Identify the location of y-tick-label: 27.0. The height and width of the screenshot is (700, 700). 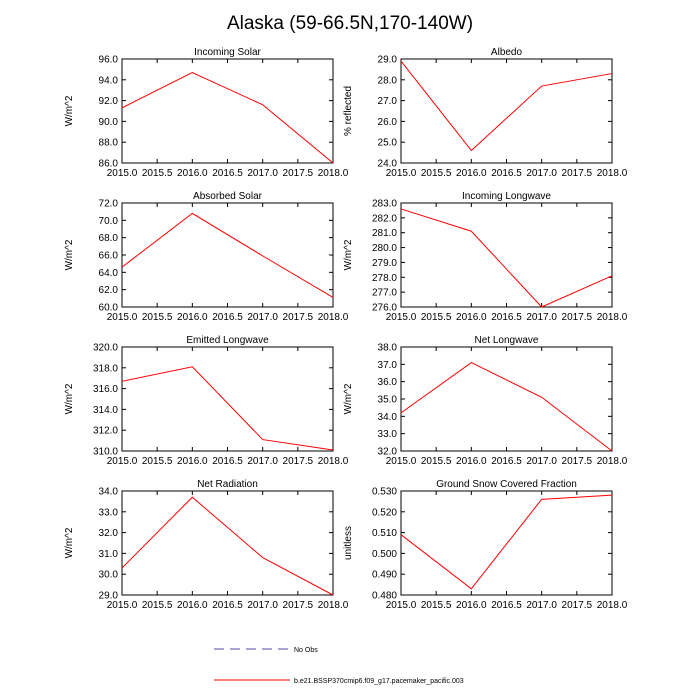
(388, 101).